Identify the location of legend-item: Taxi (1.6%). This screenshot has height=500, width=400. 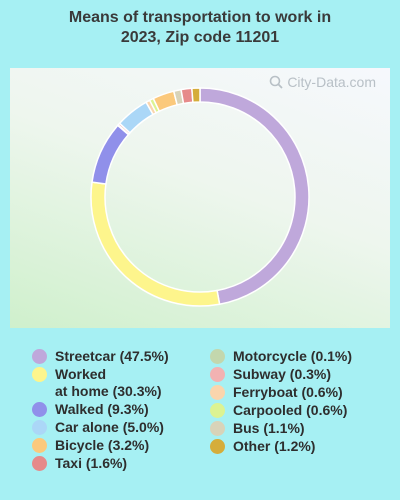
(100, 463).